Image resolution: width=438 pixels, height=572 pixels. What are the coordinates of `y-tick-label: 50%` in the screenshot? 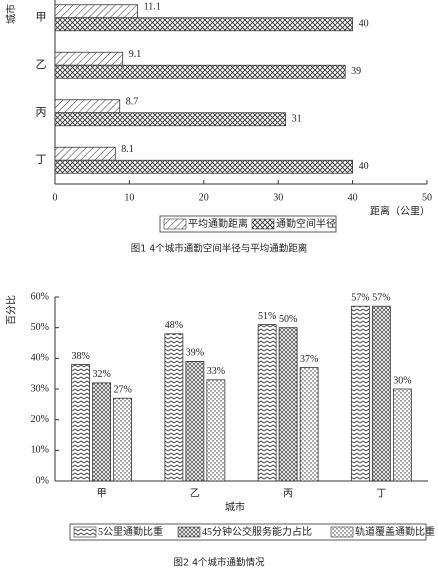 It's located at (40, 327).